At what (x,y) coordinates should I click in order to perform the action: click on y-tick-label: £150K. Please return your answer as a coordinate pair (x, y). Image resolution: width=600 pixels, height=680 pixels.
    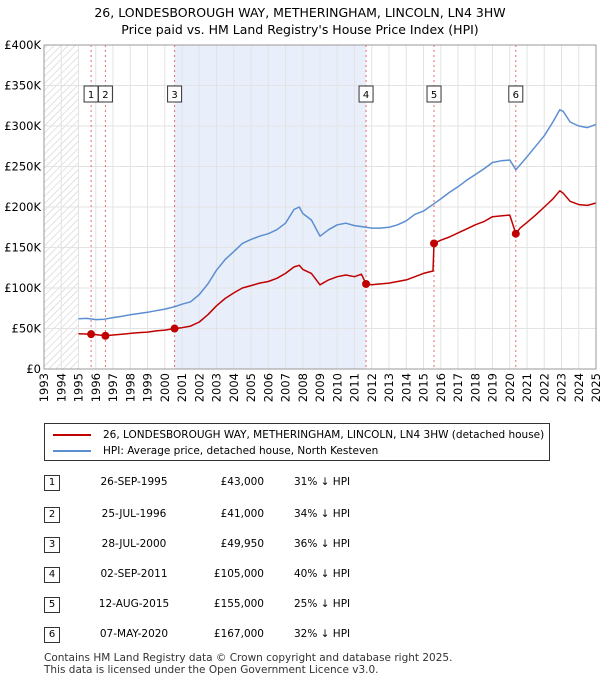
    Looking at the image, I should click on (22, 248).